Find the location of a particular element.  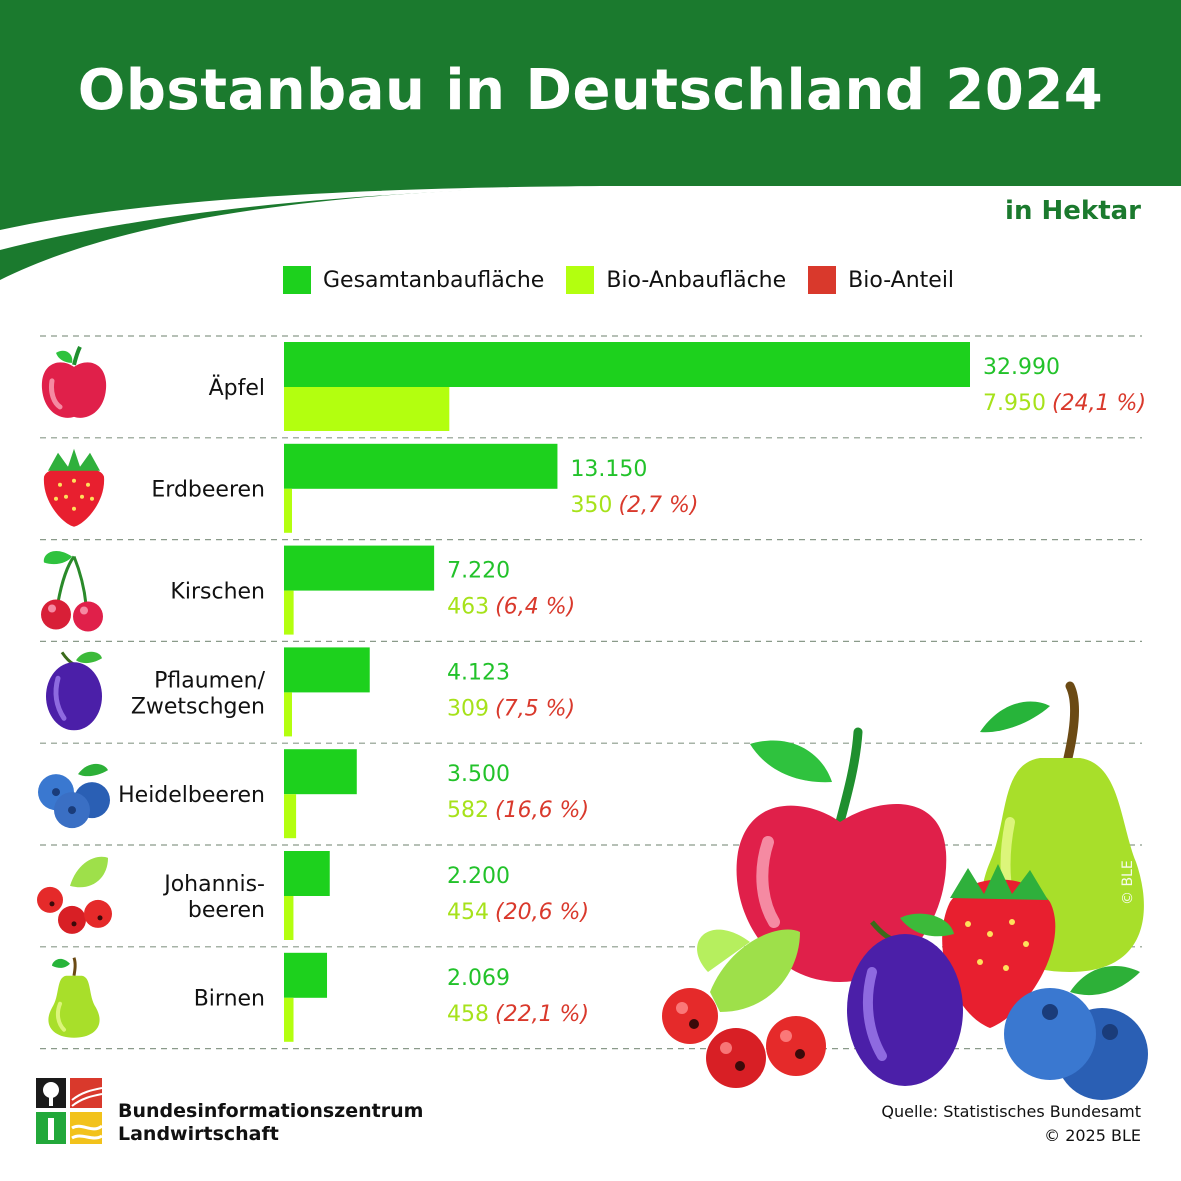

bar-total-kirschen is located at coordinates (359, 568).